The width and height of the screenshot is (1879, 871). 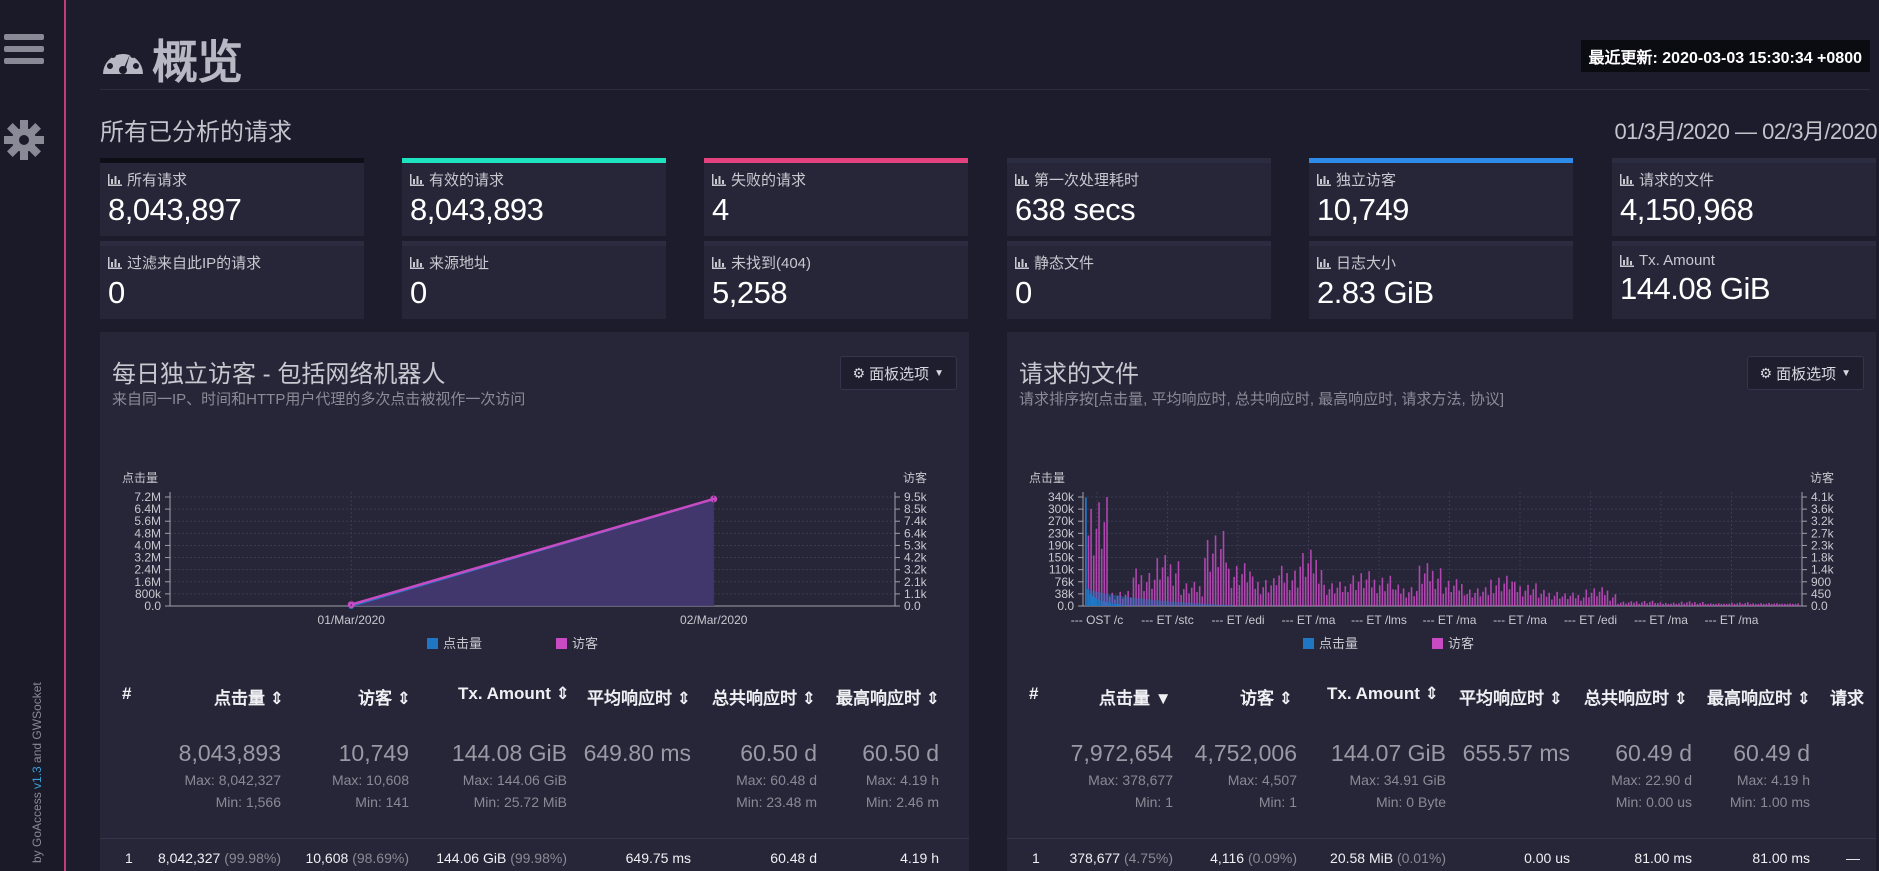 I want to click on menu-icon, so click(x=24, y=52).